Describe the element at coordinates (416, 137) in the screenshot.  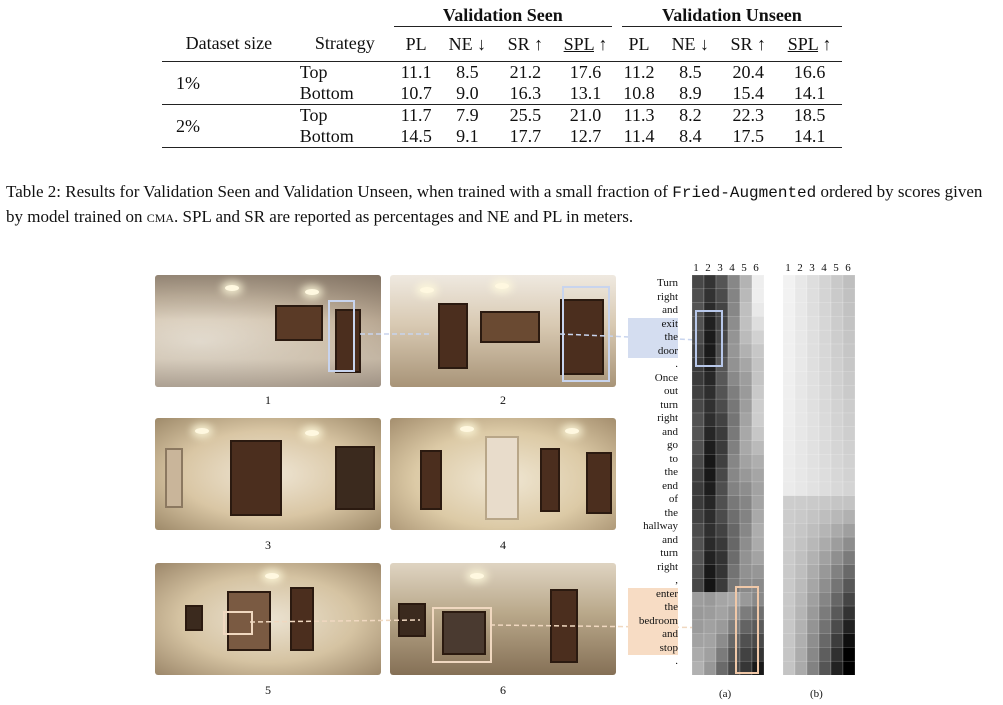
I see `table-cell: 14.5` at that location.